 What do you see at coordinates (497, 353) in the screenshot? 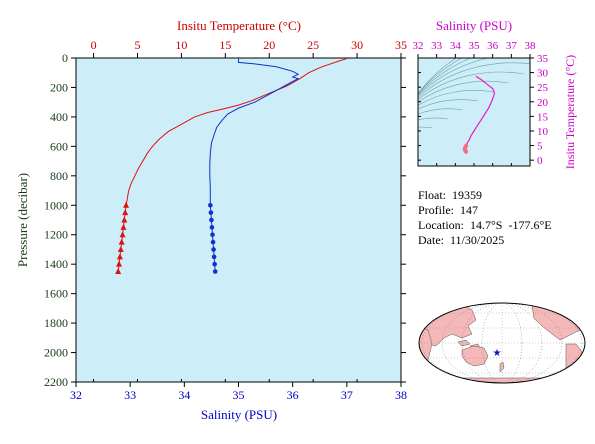
I see `star-icon: ★` at bounding box center [497, 353].